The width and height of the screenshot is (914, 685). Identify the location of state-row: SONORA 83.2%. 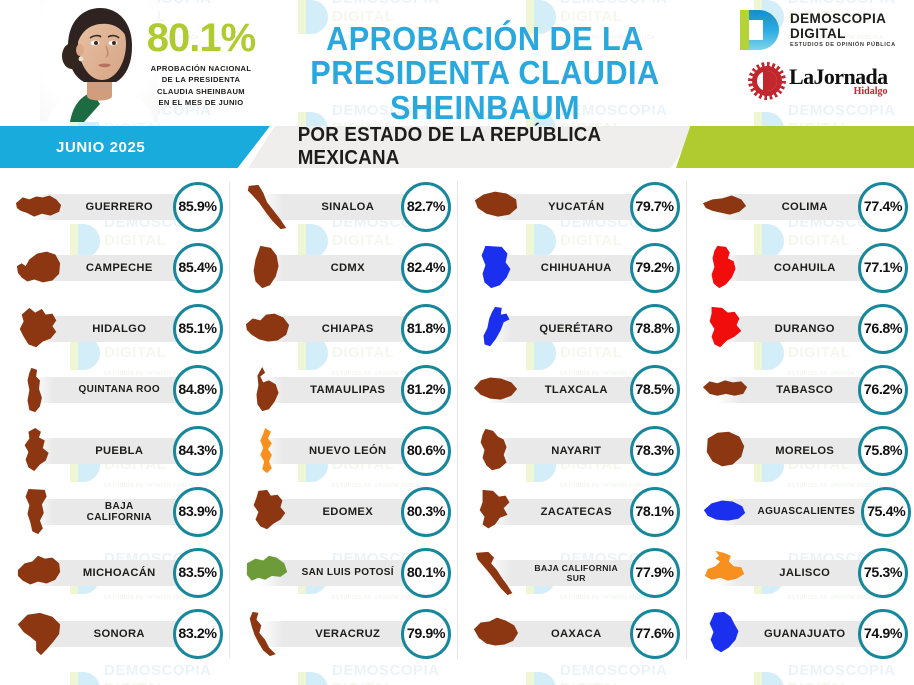
(114, 633).